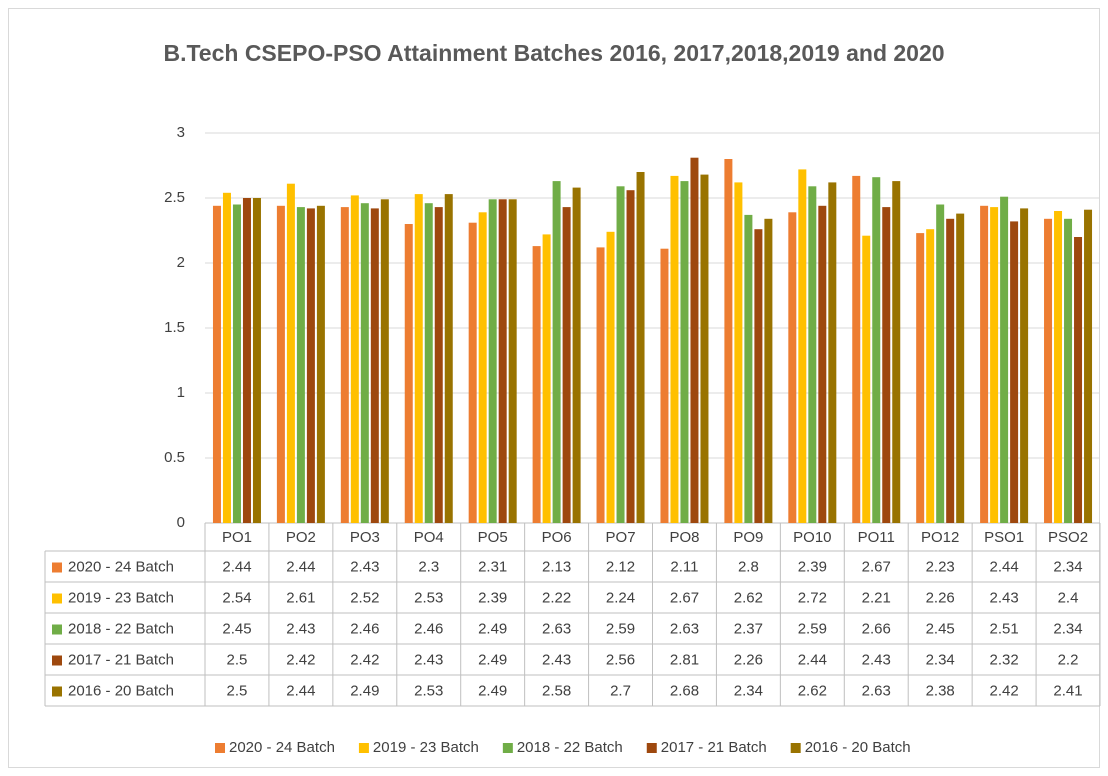  What do you see at coordinates (121, 690) in the screenshot?
I see `table-row-label: 2016 - 20 Batch` at bounding box center [121, 690].